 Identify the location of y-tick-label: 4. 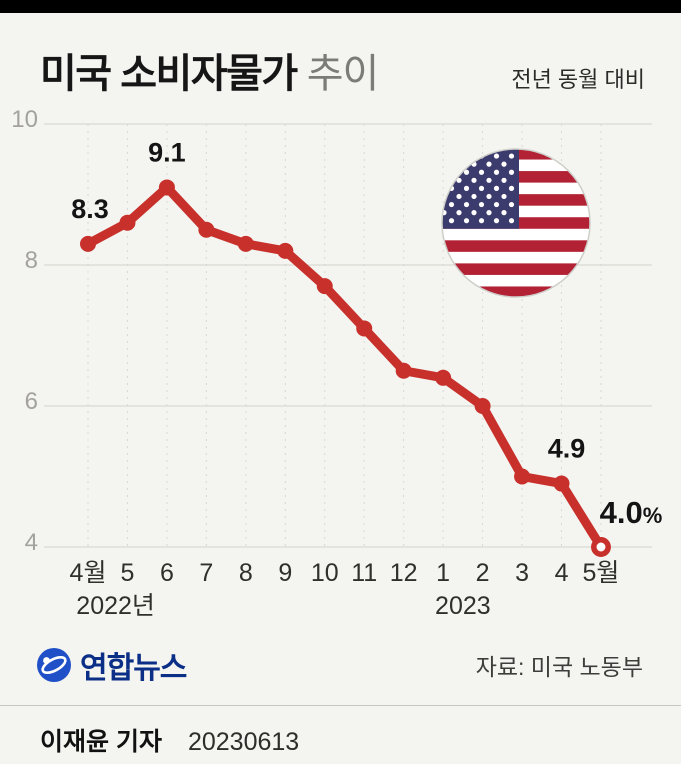
(31, 542).